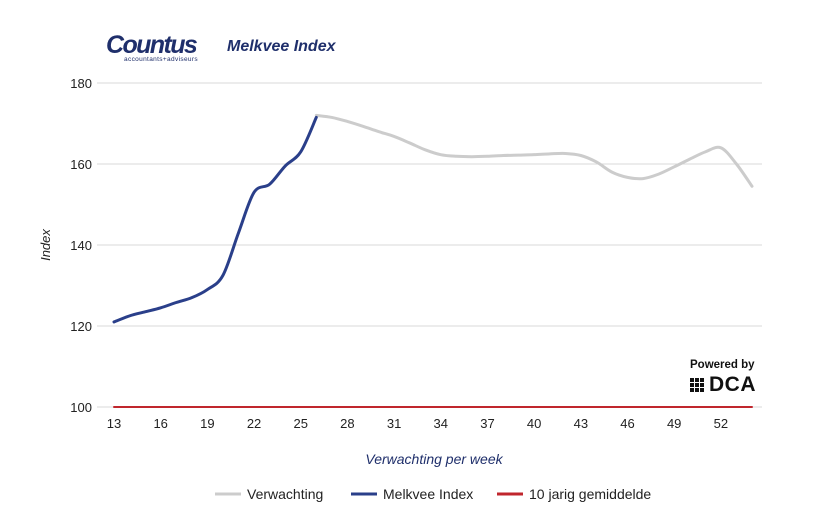  What do you see at coordinates (114, 423) in the screenshot?
I see `x-tick-label: 13` at bounding box center [114, 423].